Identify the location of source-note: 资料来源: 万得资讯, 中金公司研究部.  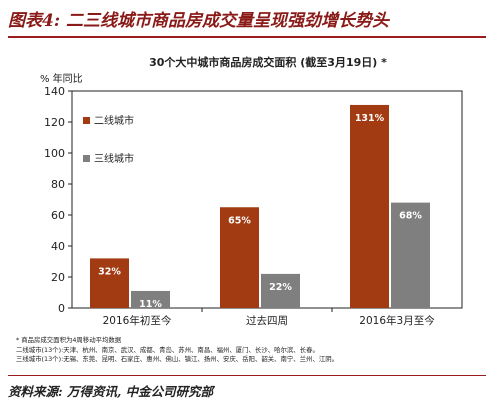
(111, 391).